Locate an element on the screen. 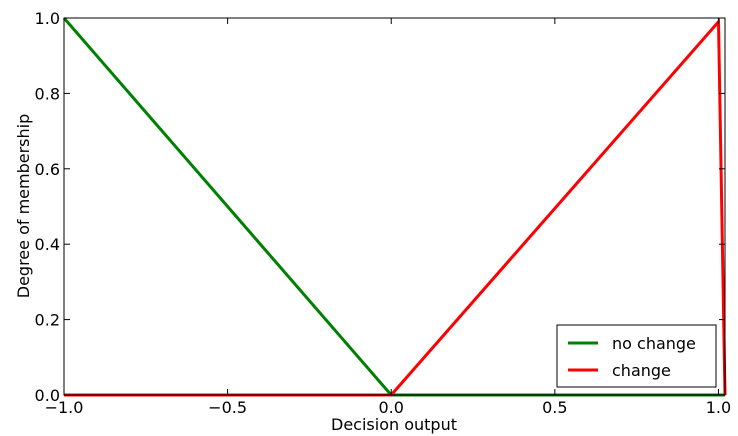 The width and height of the screenshot is (738, 436). legend-label: change is located at coordinates (641, 370).